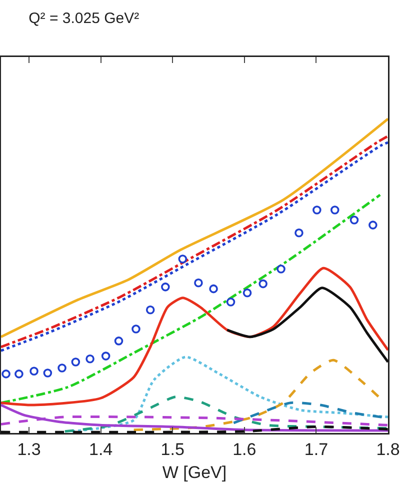 This screenshot has height=499, width=409. I want to click on x-tick-label: 1.7, so click(316, 449).